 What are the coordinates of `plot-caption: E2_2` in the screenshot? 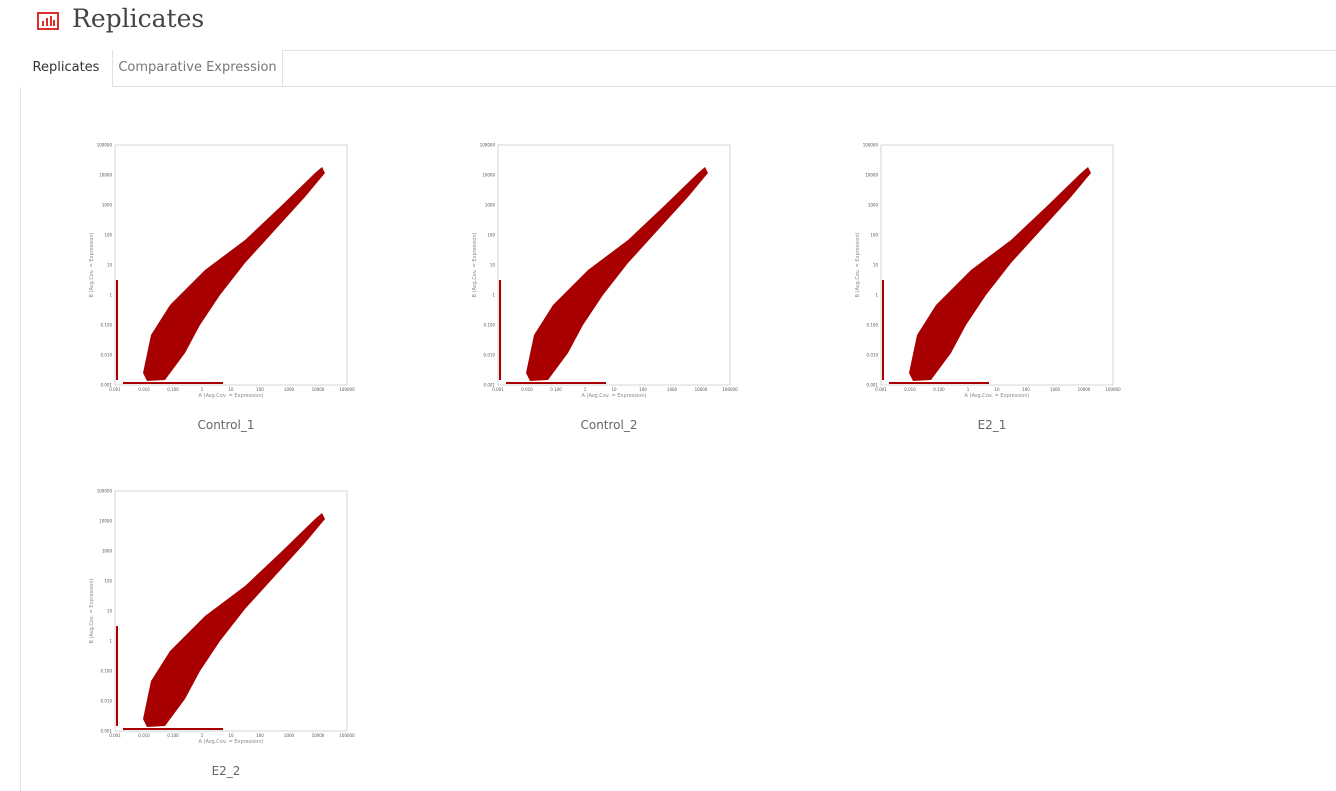 It's located at (226, 771).